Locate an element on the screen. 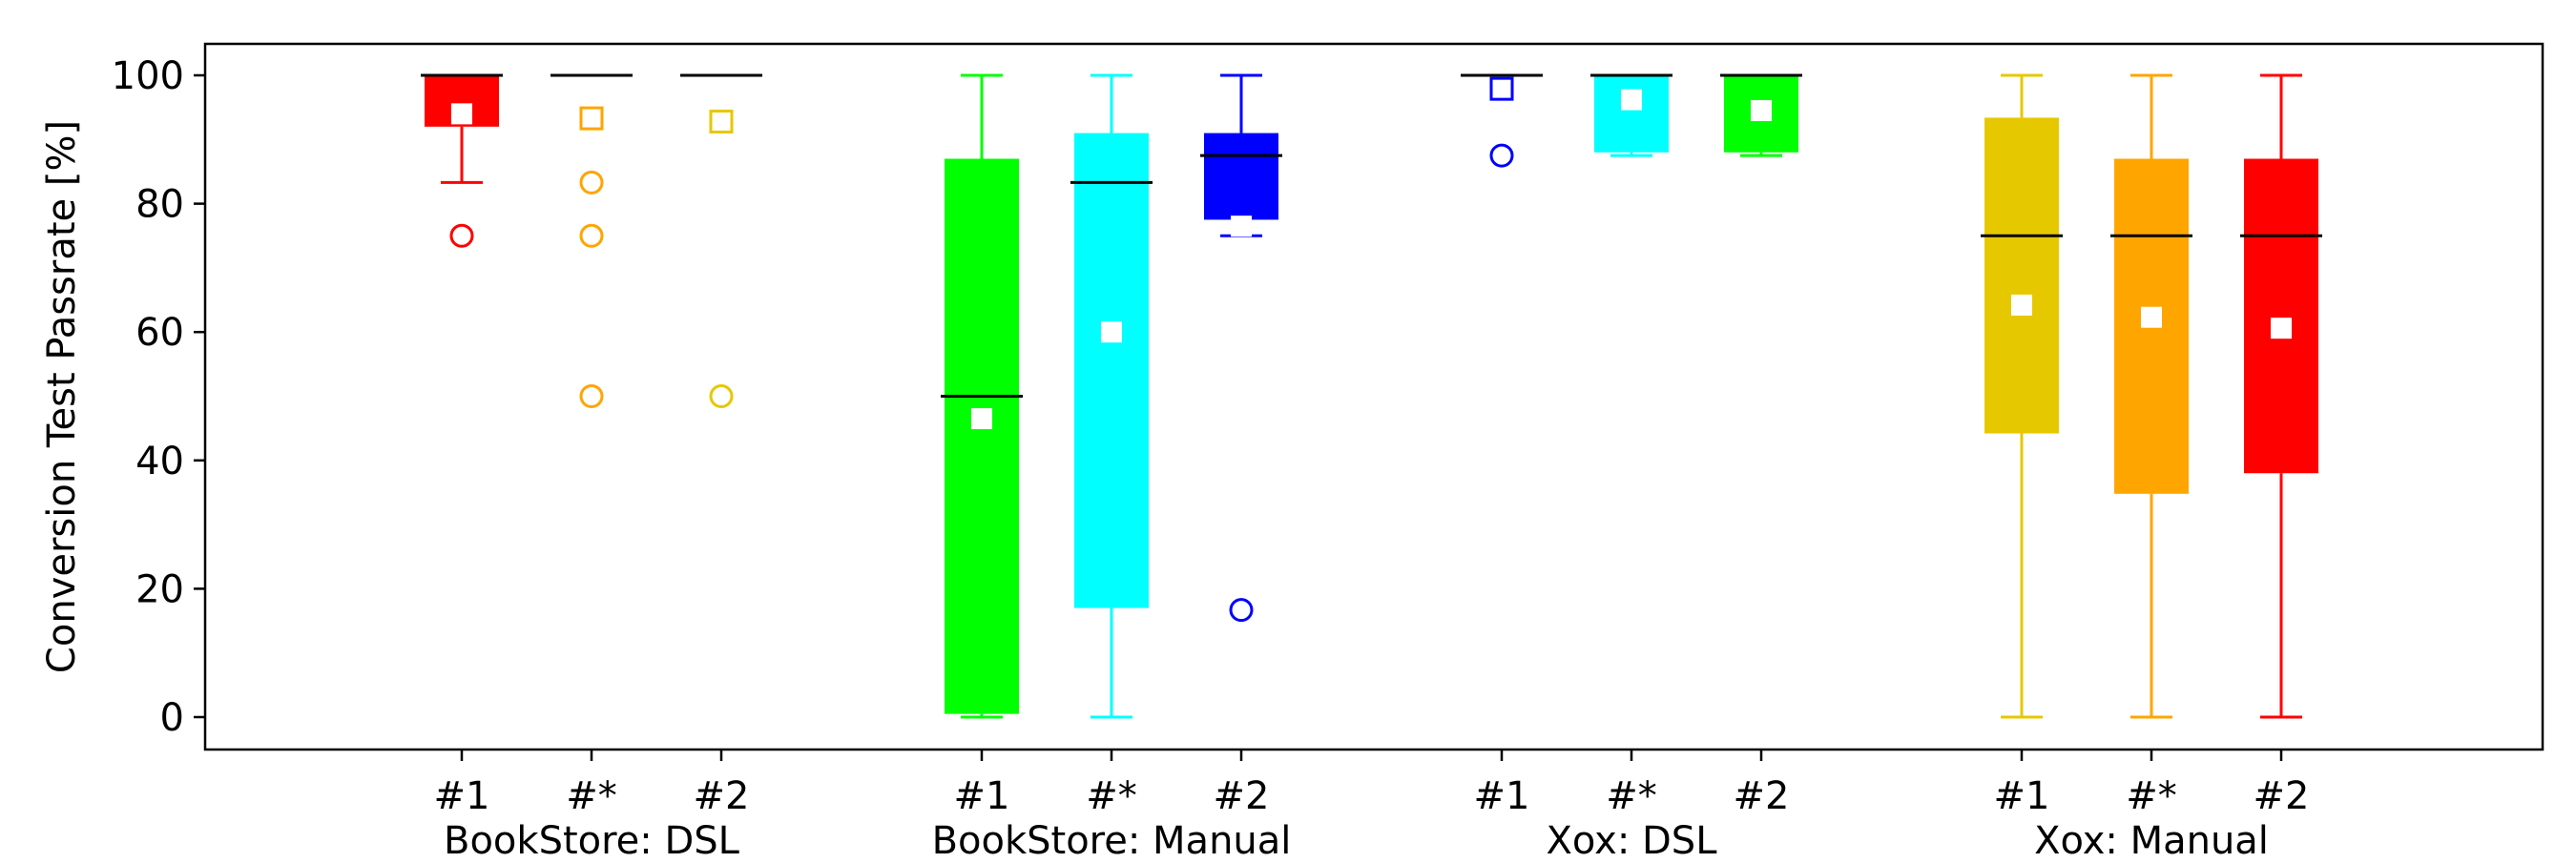  group-label: BookStore: Manual is located at coordinates (1112, 838).